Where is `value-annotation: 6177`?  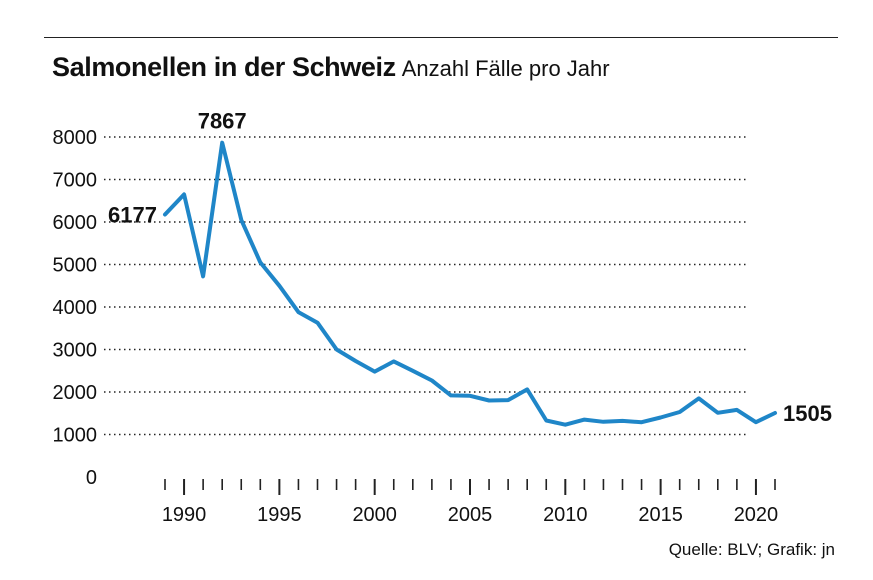
value-annotation: 6177 is located at coordinates (132, 214).